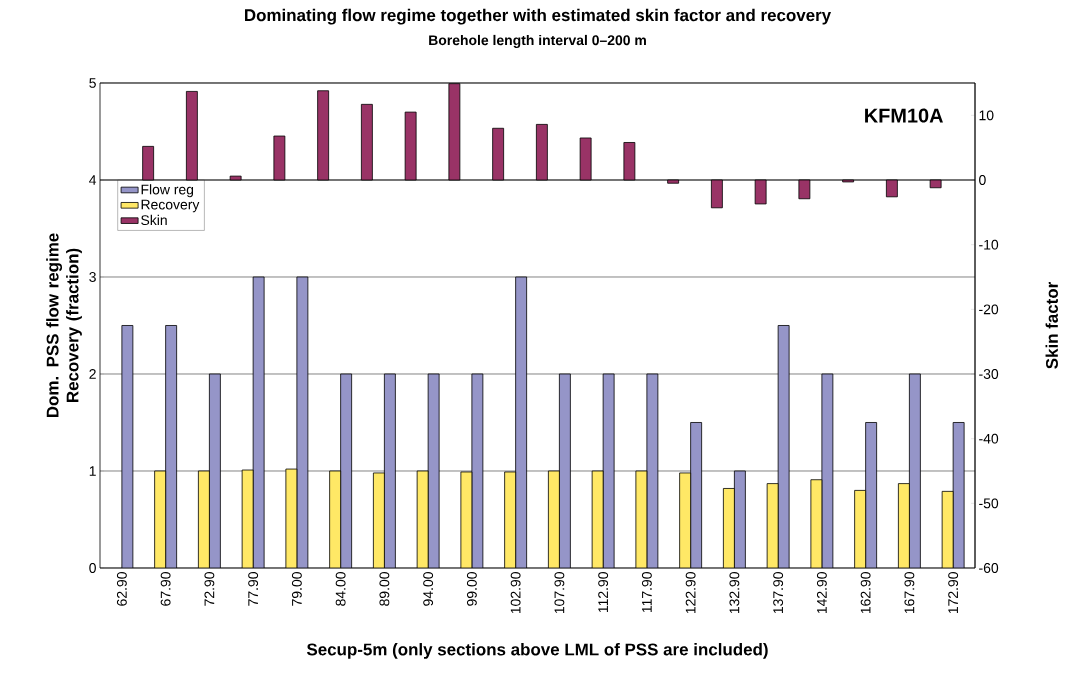  Describe the element at coordinates (428, 589) in the screenshot. I see `x-tick-label: 94.00` at that location.